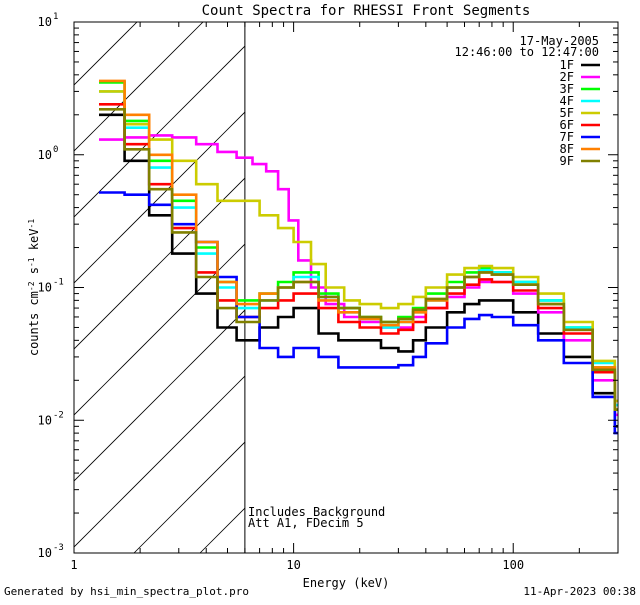 This screenshot has height=605, width=640. What do you see at coordinates (567, 149) in the screenshot?
I see `legend-label: 8F` at bounding box center [567, 149].